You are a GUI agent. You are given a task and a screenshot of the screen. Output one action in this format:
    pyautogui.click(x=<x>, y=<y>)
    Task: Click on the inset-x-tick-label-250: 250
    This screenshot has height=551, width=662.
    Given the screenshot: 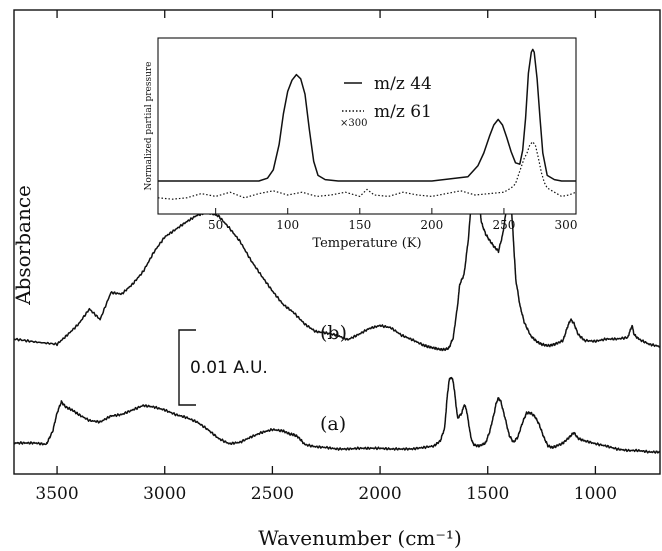 What is the action you would take?
    pyautogui.click(x=503, y=225)
    